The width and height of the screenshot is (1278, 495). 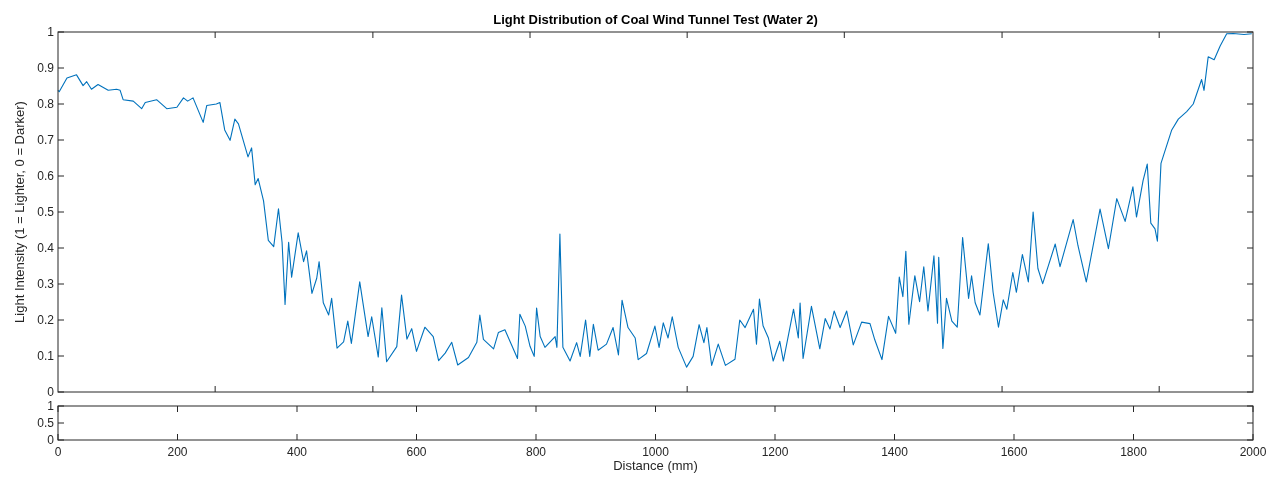 What do you see at coordinates (1134, 452) in the screenshot?
I see `x-tick-label: 1800` at bounding box center [1134, 452].